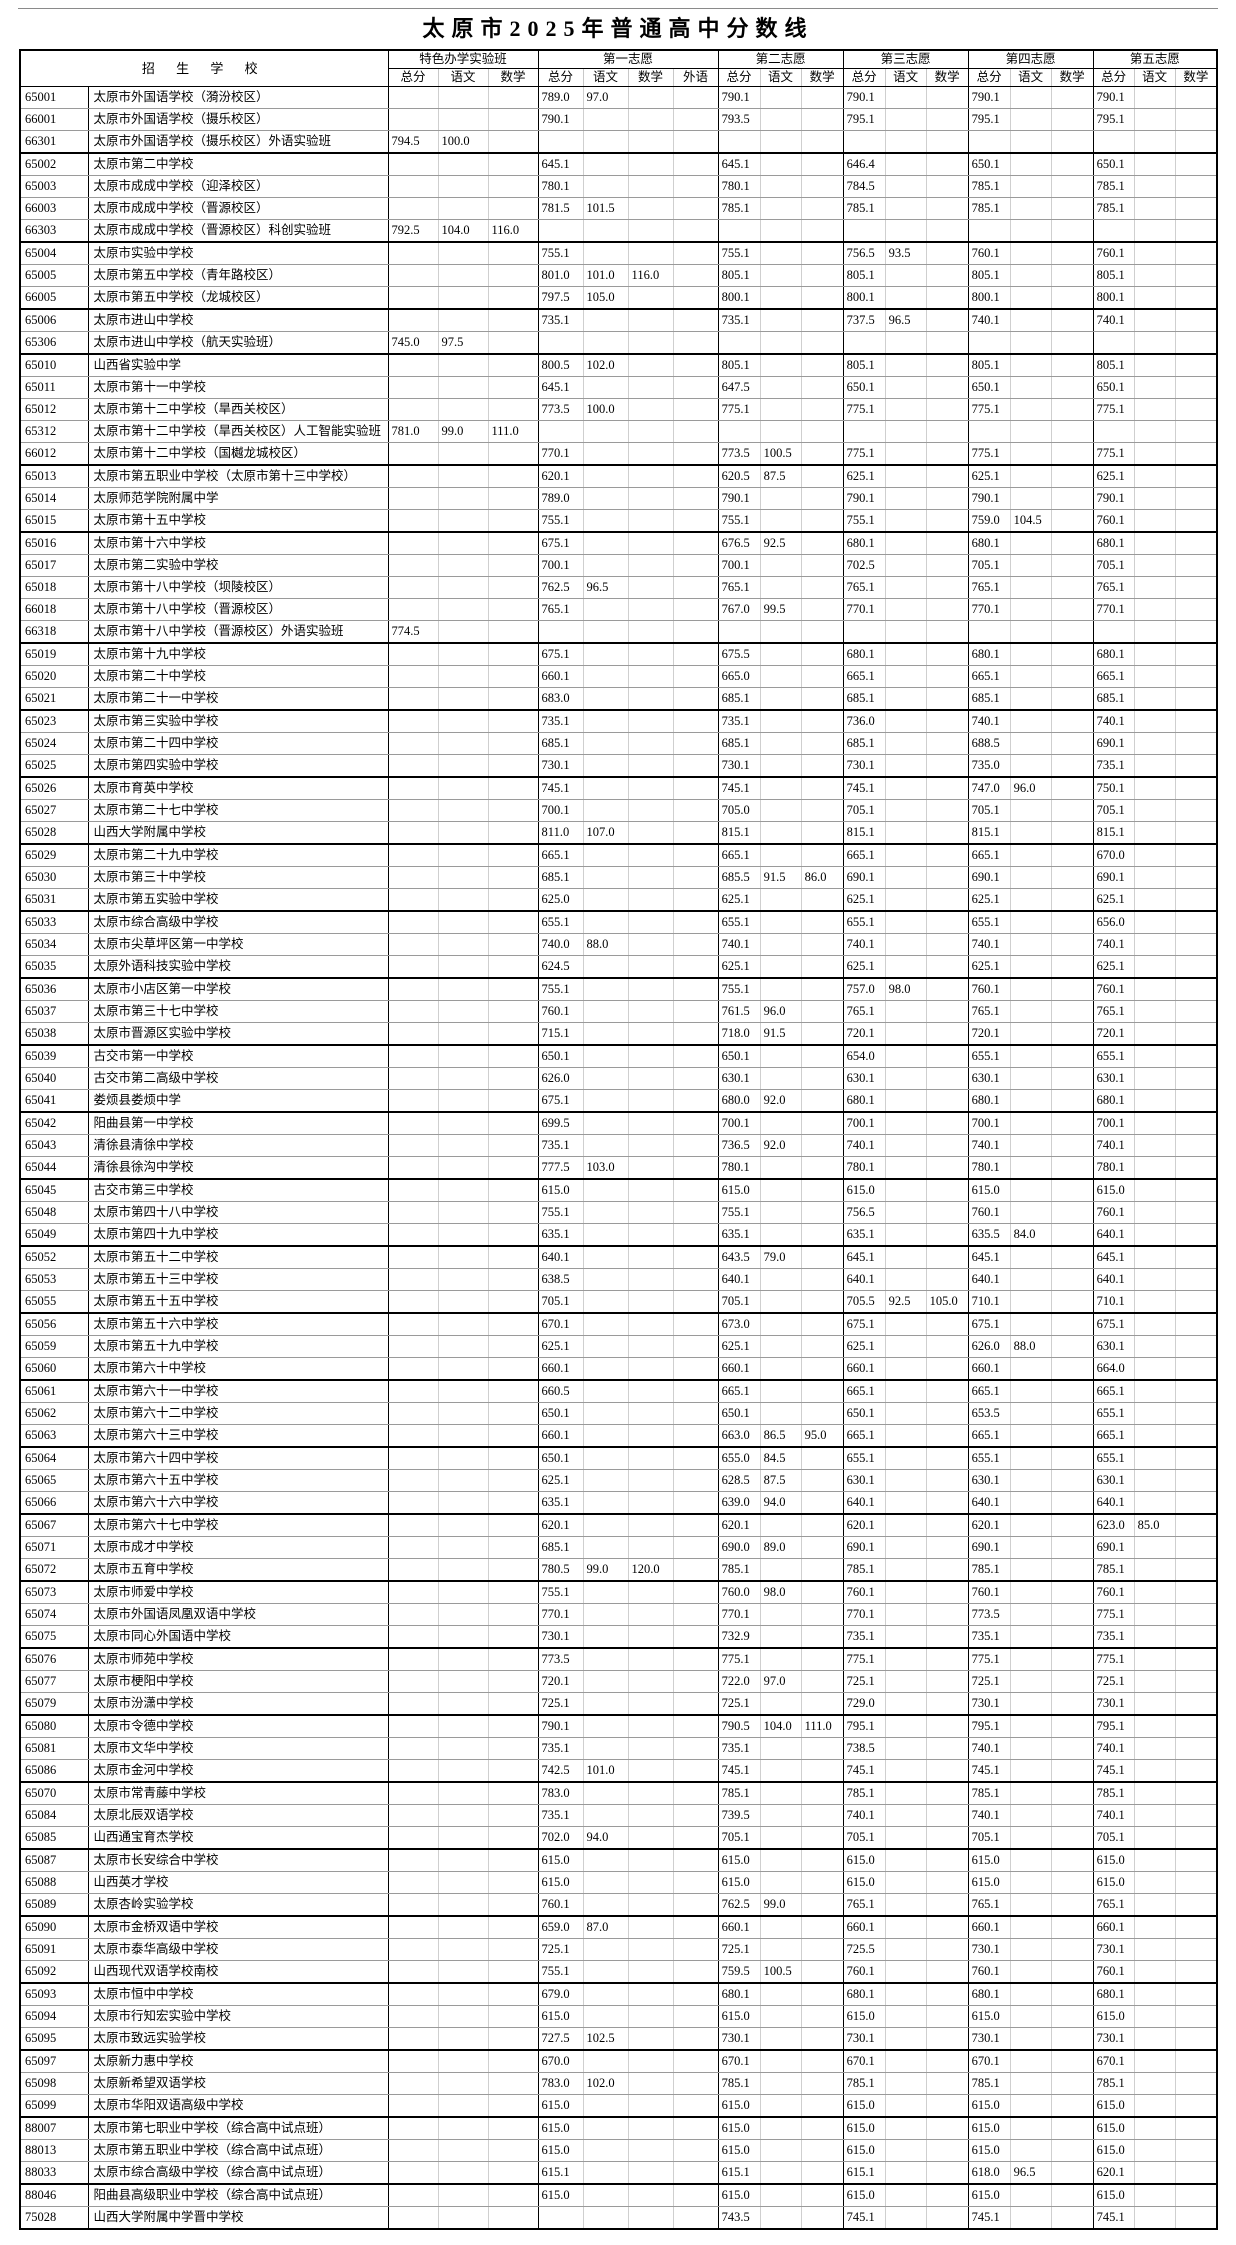  I want to click on table-row: 65011 太原市第十一中学校 645.1 647.5 650.1 650.1 650.1, so click(619, 387).